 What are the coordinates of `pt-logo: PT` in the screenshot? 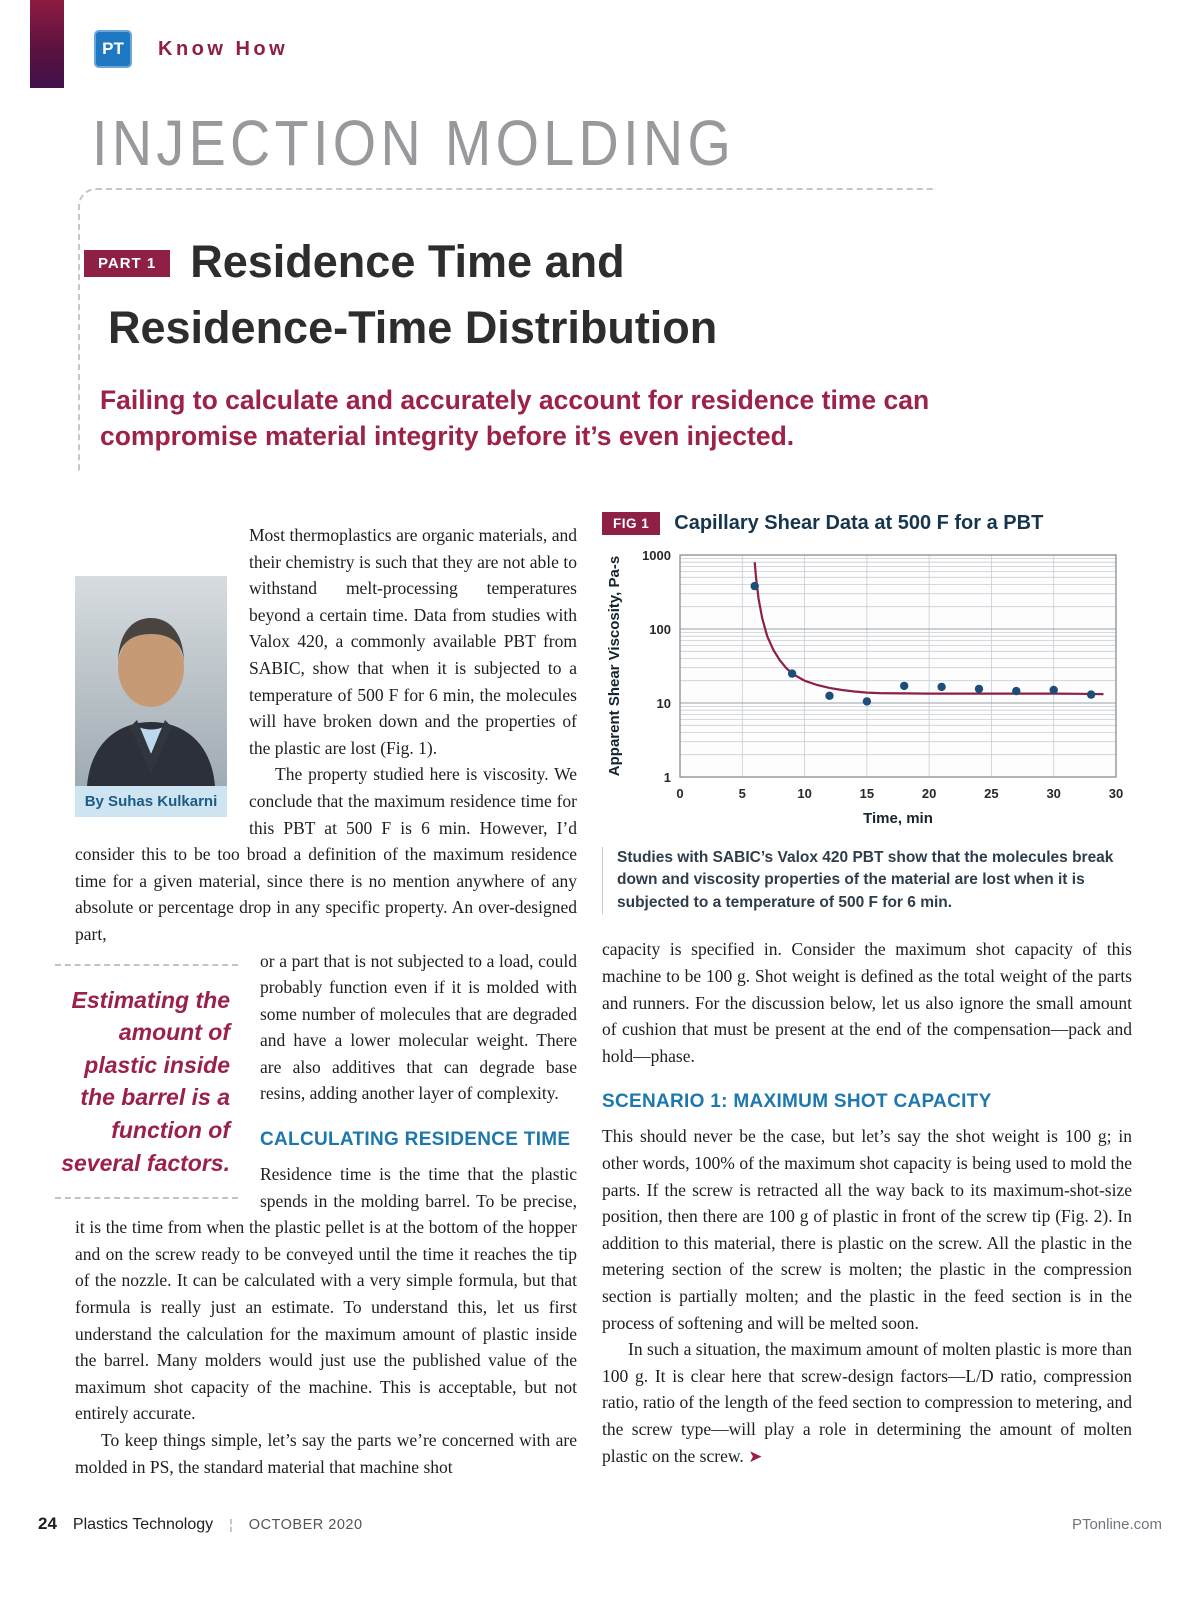 It's located at (113, 49).